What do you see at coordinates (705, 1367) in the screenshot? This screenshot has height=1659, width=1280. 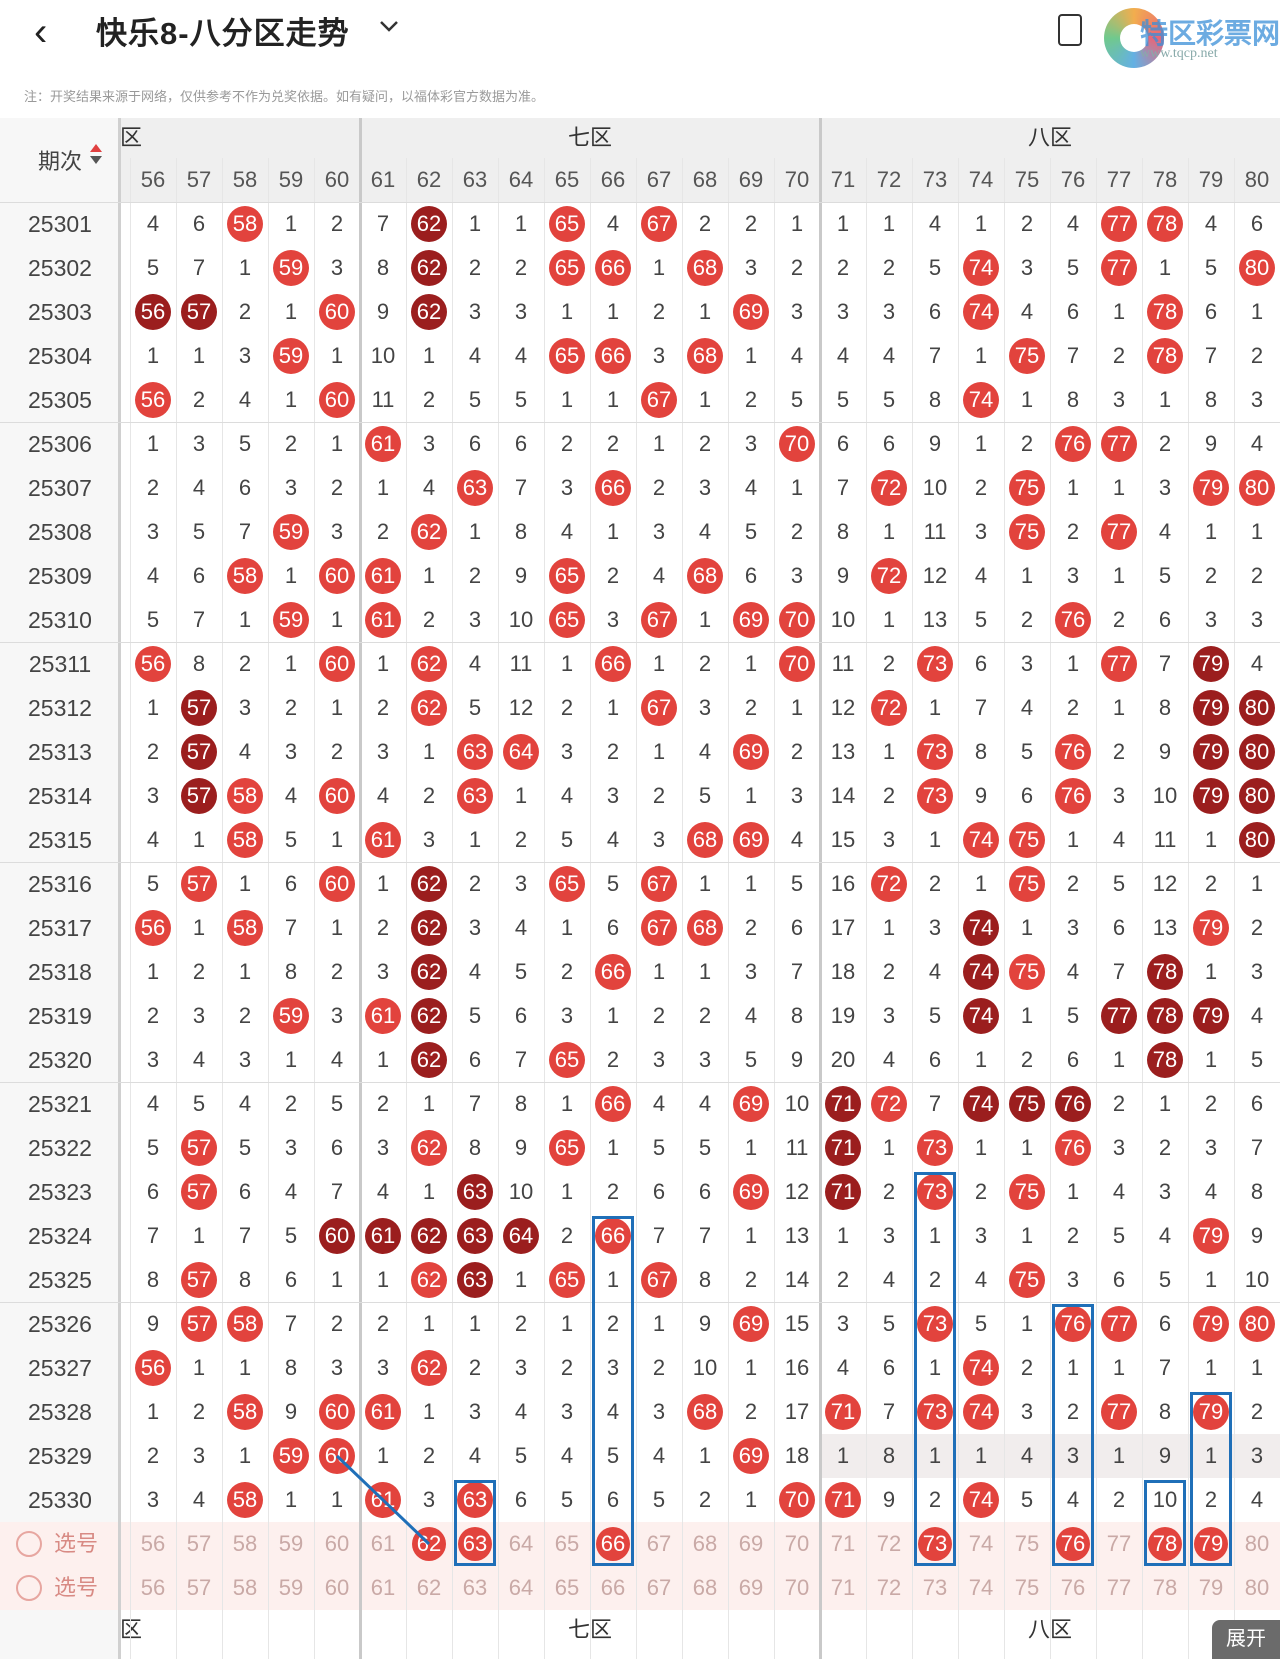 I see `miss-count: 10` at bounding box center [705, 1367].